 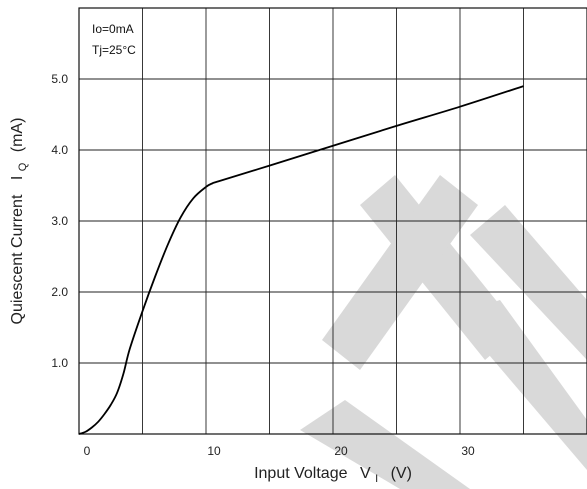 What do you see at coordinates (23, 166) in the screenshot?
I see `y-axis-subscript: Q` at bounding box center [23, 166].